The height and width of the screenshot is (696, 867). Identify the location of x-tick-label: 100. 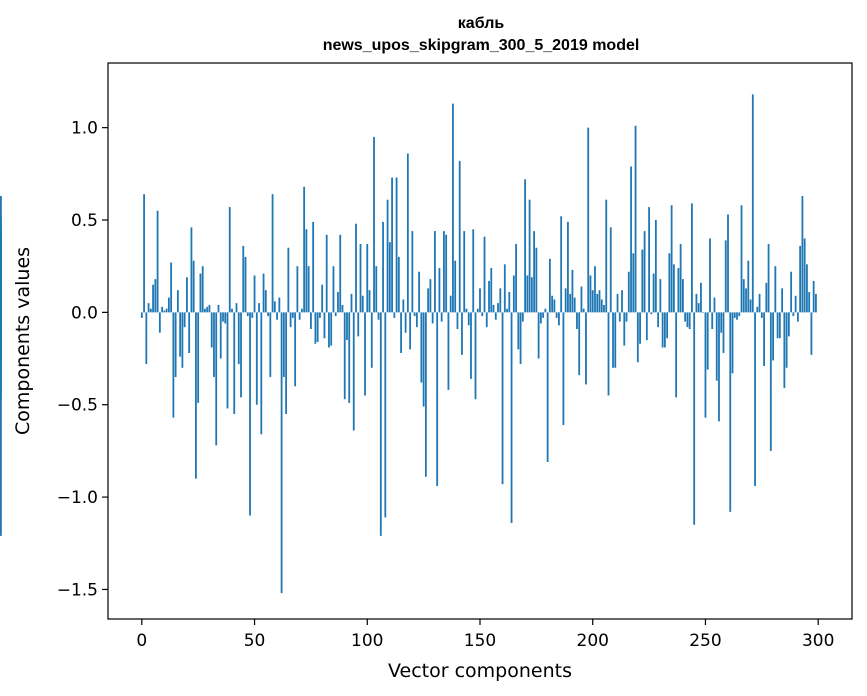
(367, 641).